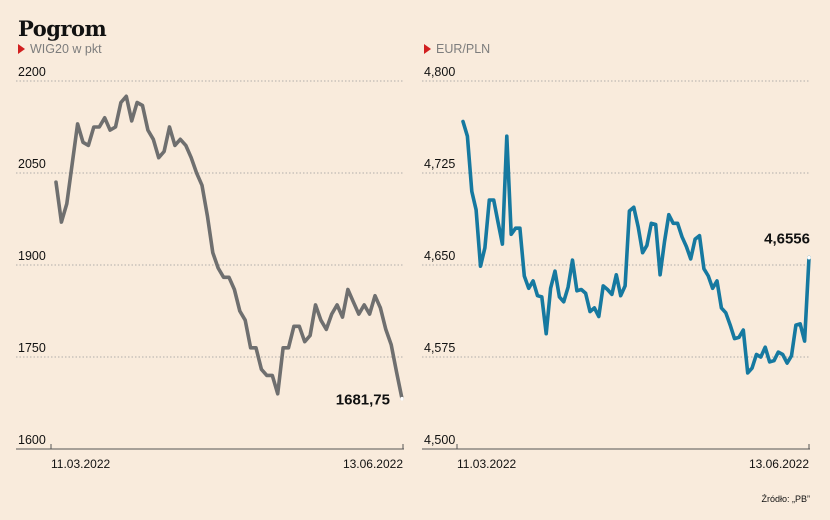  What do you see at coordinates (32, 164) in the screenshot?
I see `wig20-ytick-label: 2050` at bounding box center [32, 164].